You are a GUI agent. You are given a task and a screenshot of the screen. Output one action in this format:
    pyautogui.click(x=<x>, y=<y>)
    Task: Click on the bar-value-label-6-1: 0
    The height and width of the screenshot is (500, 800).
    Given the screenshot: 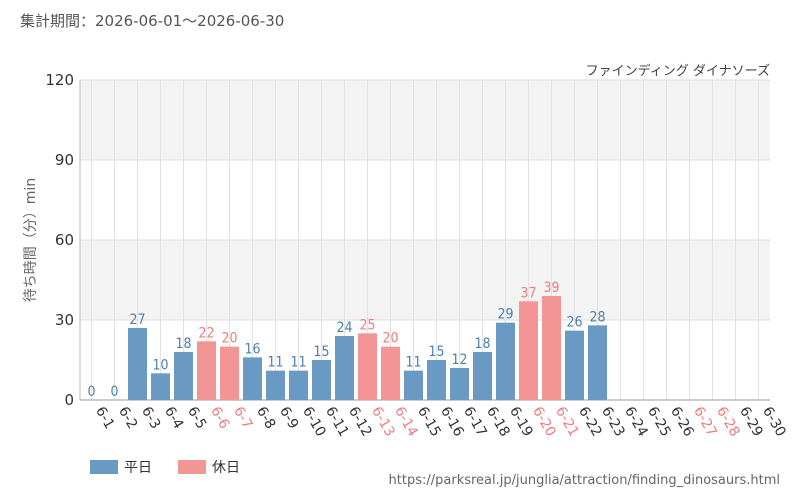 What is the action you would take?
    pyautogui.click(x=91, y=392)
    